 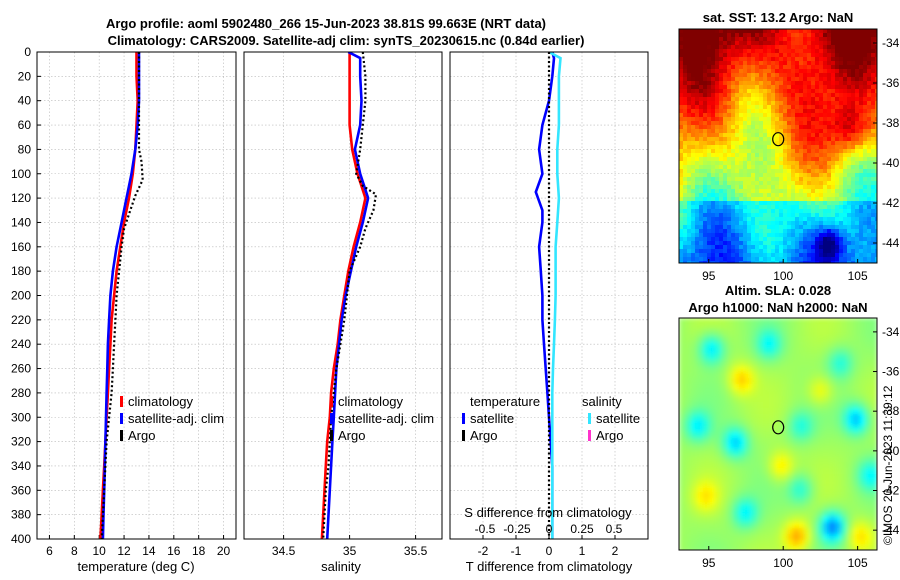 What do you see at coordinates (615, 551) in the screenshot?
I see `x-tick-label: 2` at bounding box center [615, 551].